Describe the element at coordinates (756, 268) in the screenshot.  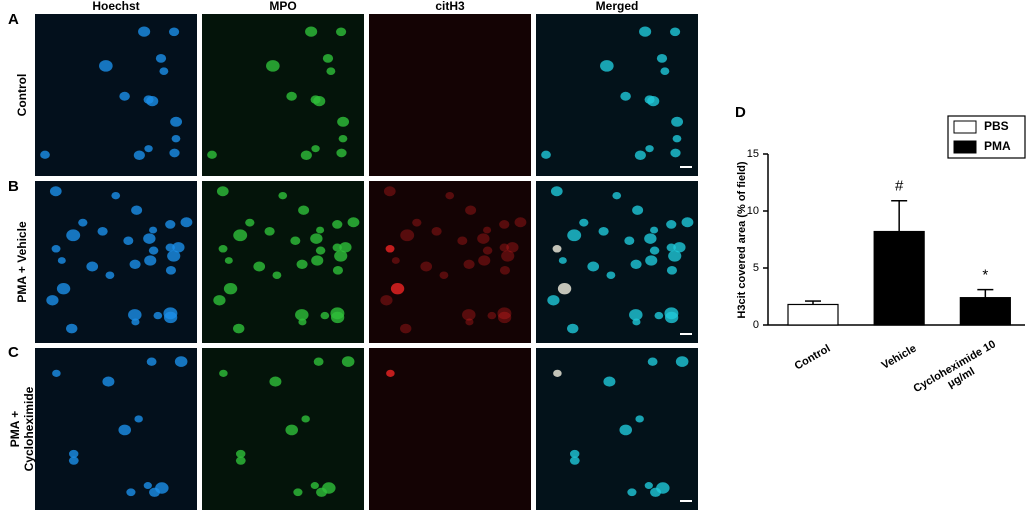
I see `y-tick-label: 5` at that location.